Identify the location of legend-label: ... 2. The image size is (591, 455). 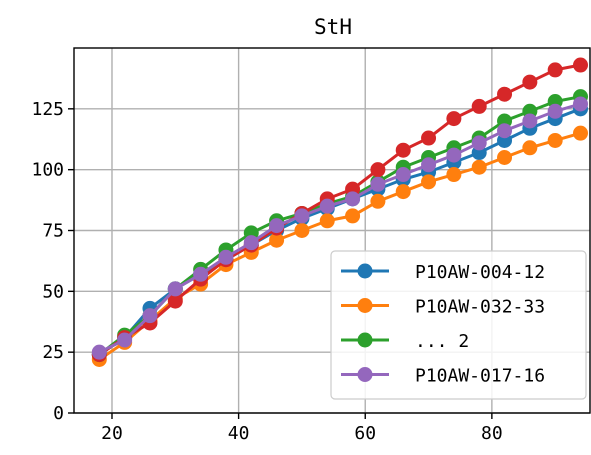
(442, 341).